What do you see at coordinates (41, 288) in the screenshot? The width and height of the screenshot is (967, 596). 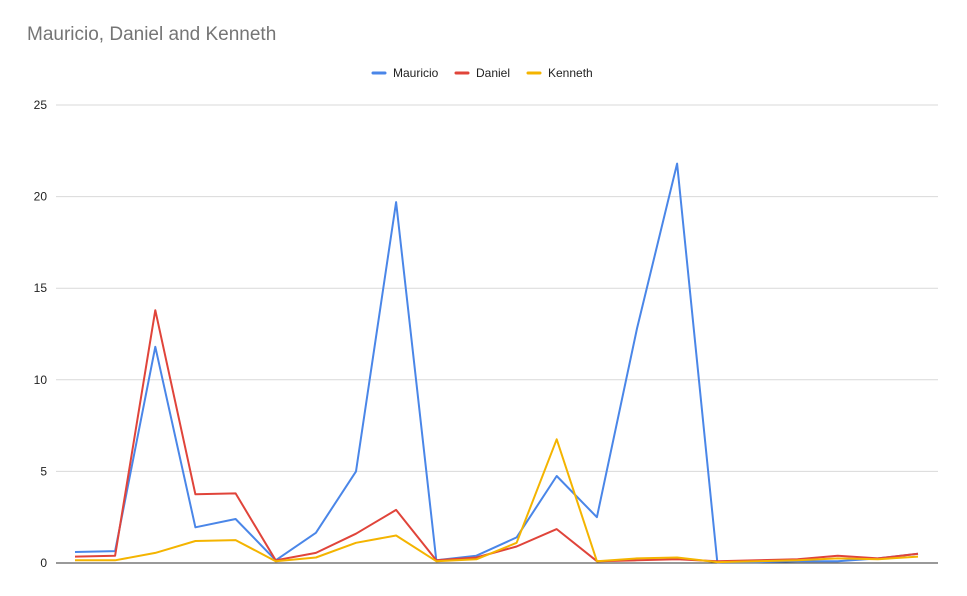 I see `y-tick-label: 15` at bounding box center [41, 288].